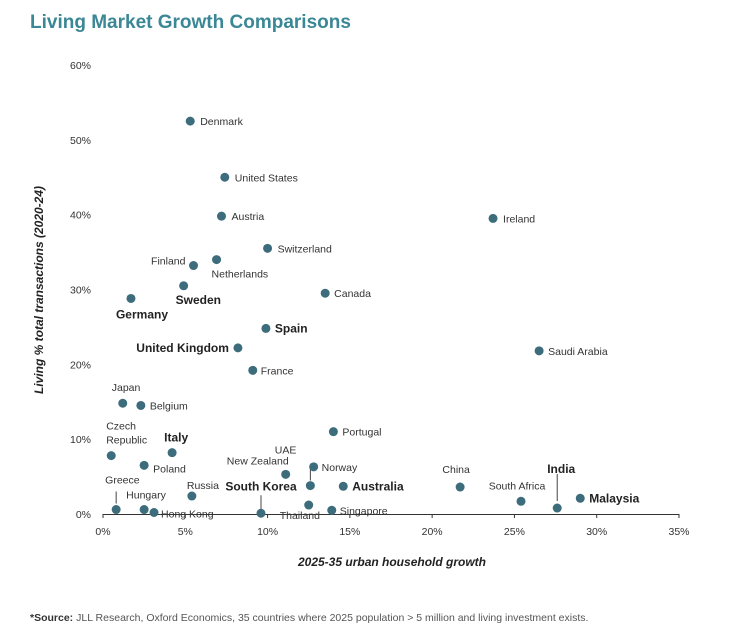 The image size is (744, 633). I want to click on point-thailand, so click(309, 505).